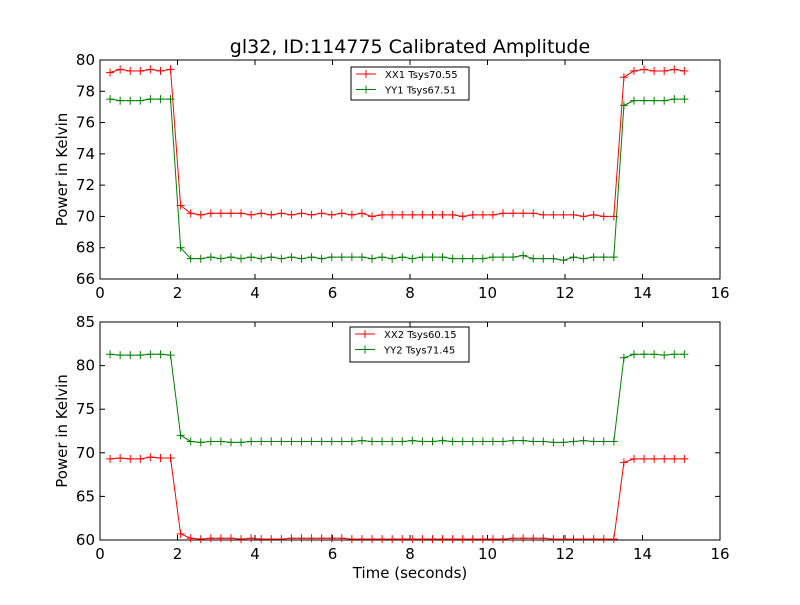 The image size is (800, 605). Describe the element at coordinates (178, 554) in the screenshot. I see `x-tick-label: 2` at that location.